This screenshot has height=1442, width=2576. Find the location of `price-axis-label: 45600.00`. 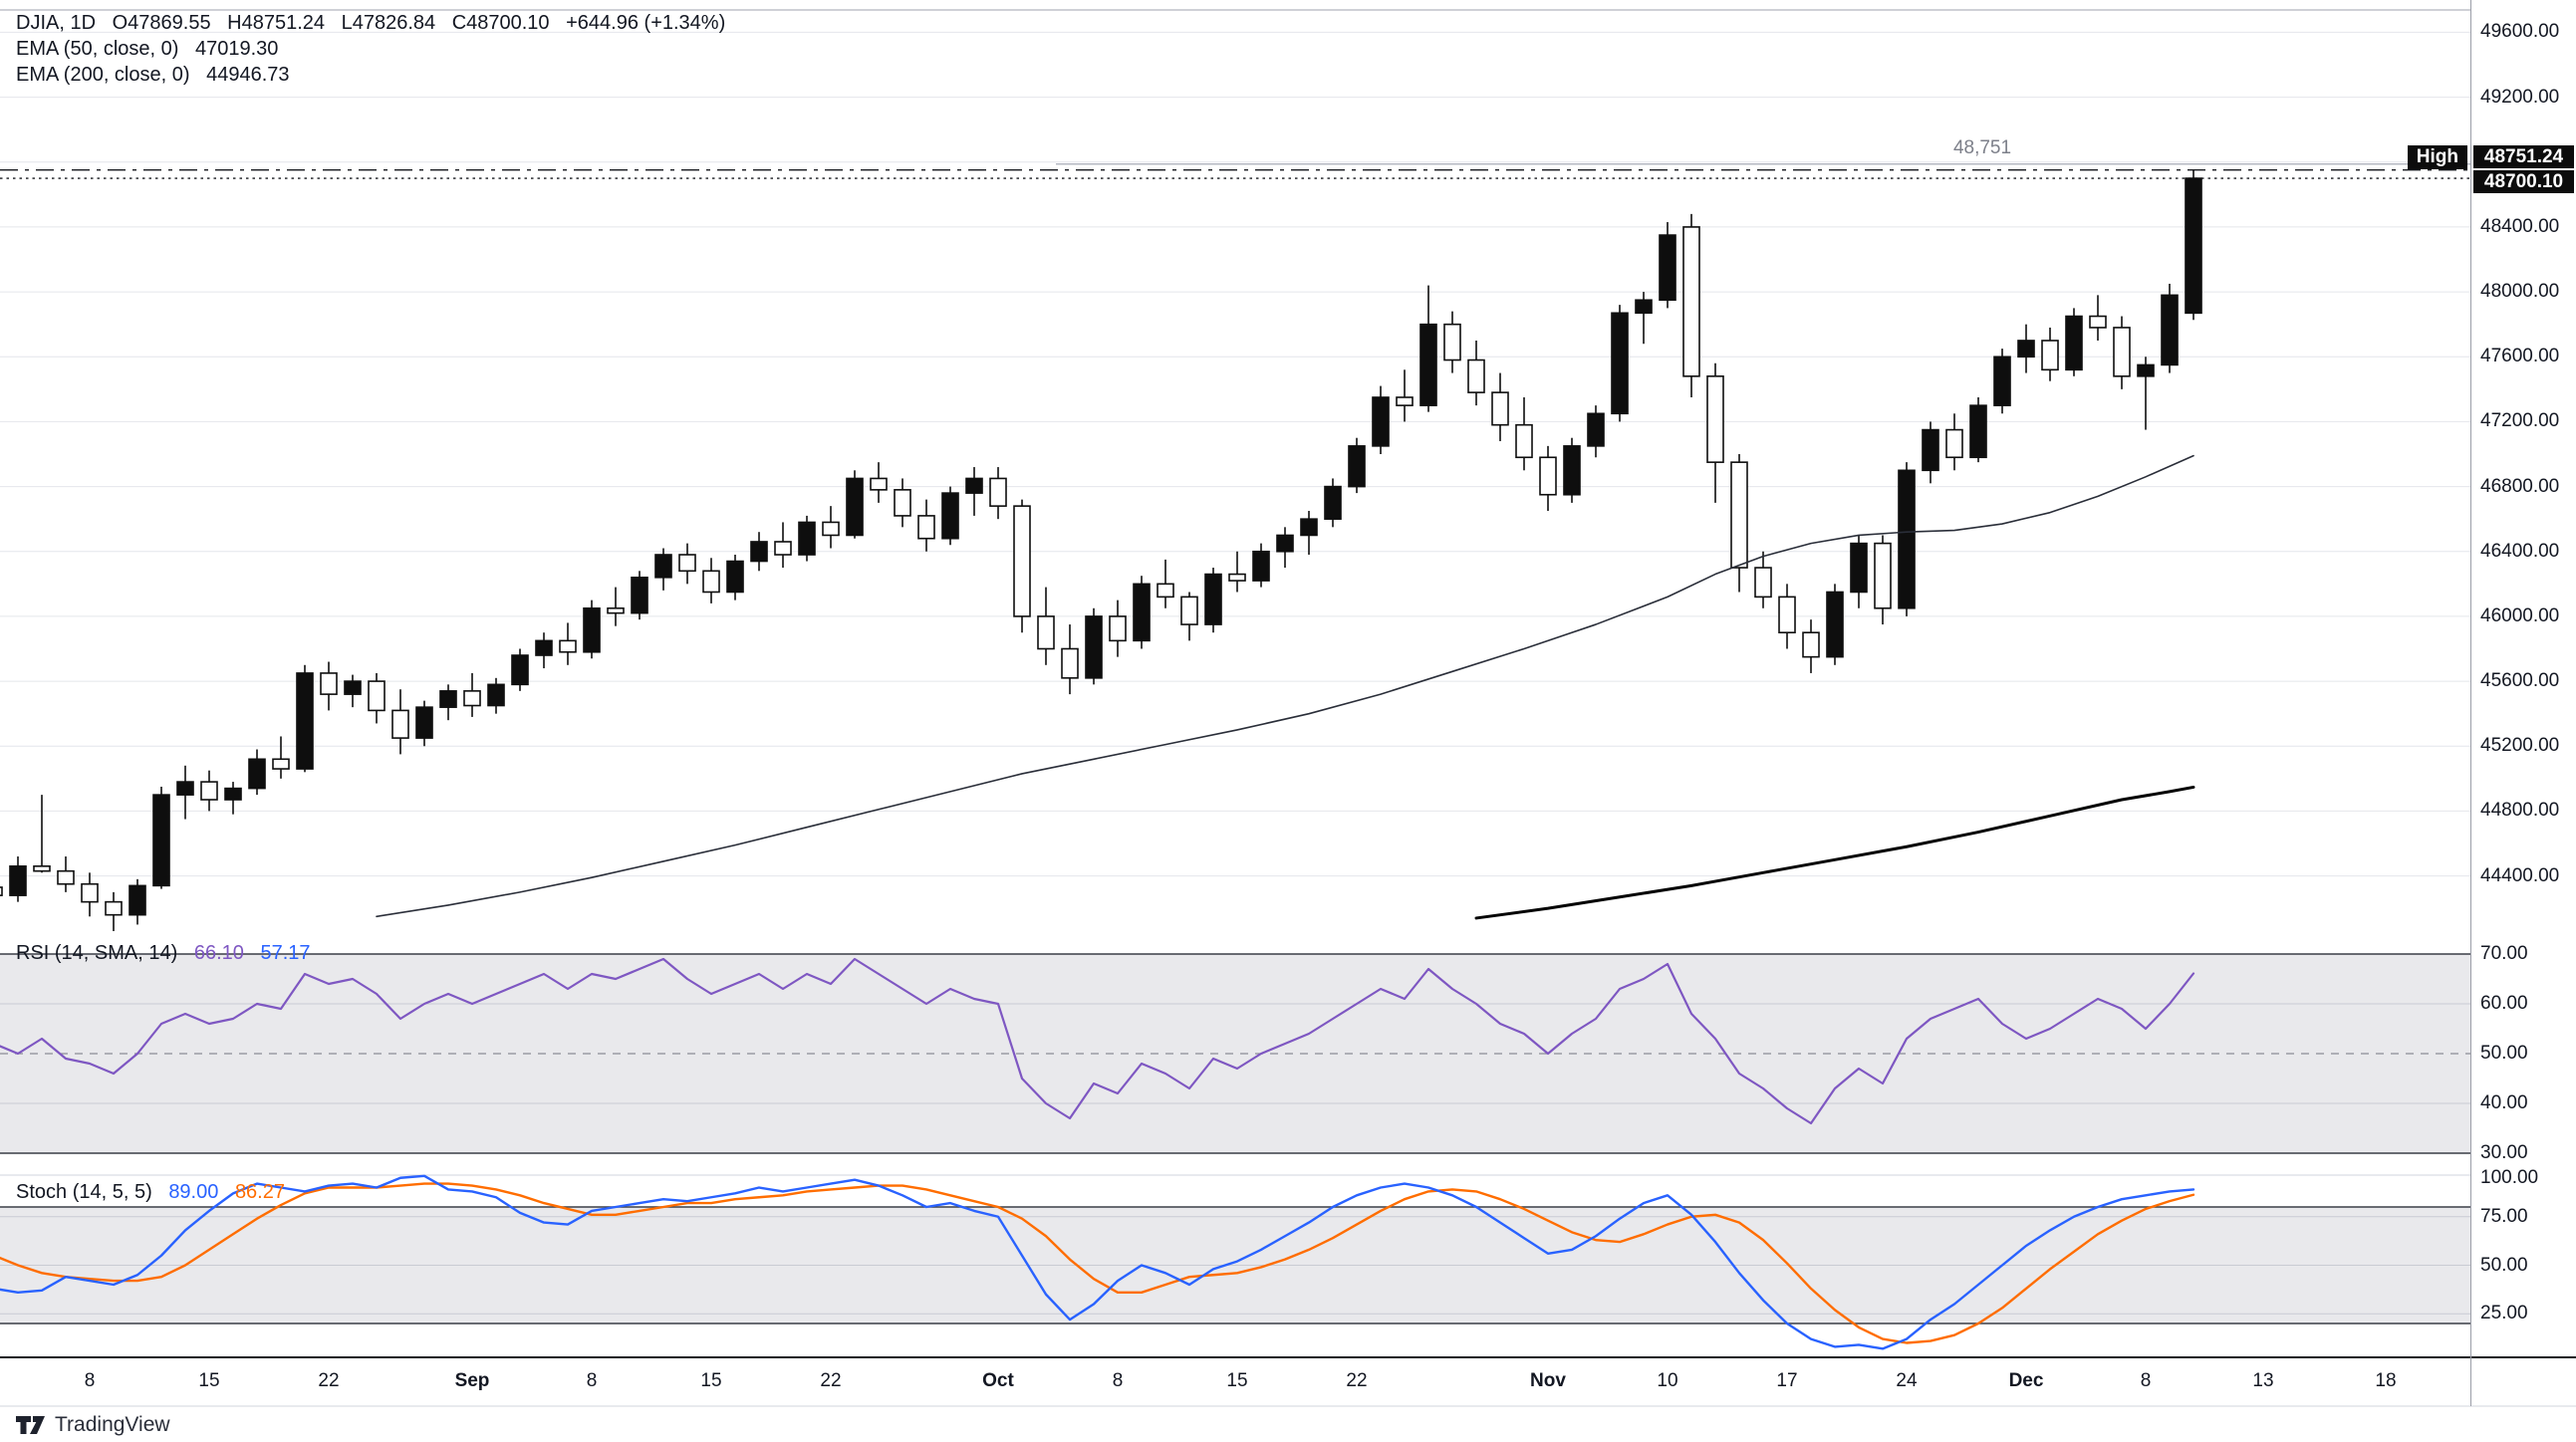

price-axis-label: 45600.00 is located at coordinates (2520, 681).